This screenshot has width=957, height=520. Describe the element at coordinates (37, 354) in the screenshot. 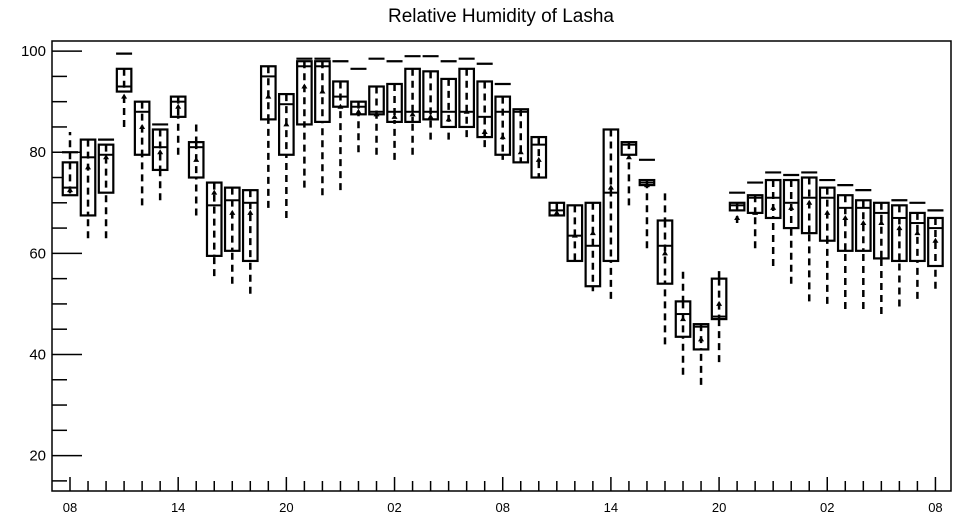

I see `y-tick-label: 40` at that location.